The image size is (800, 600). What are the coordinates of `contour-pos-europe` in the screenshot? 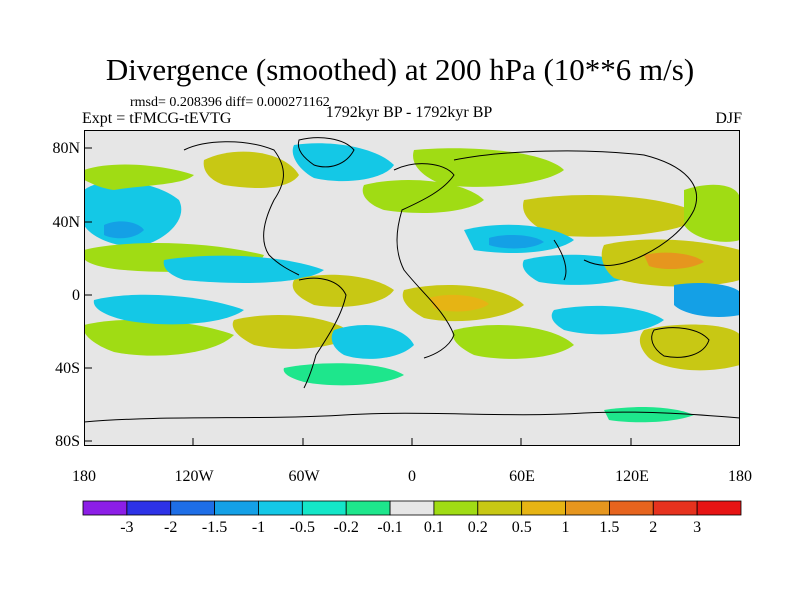 It's located at (488, 167).